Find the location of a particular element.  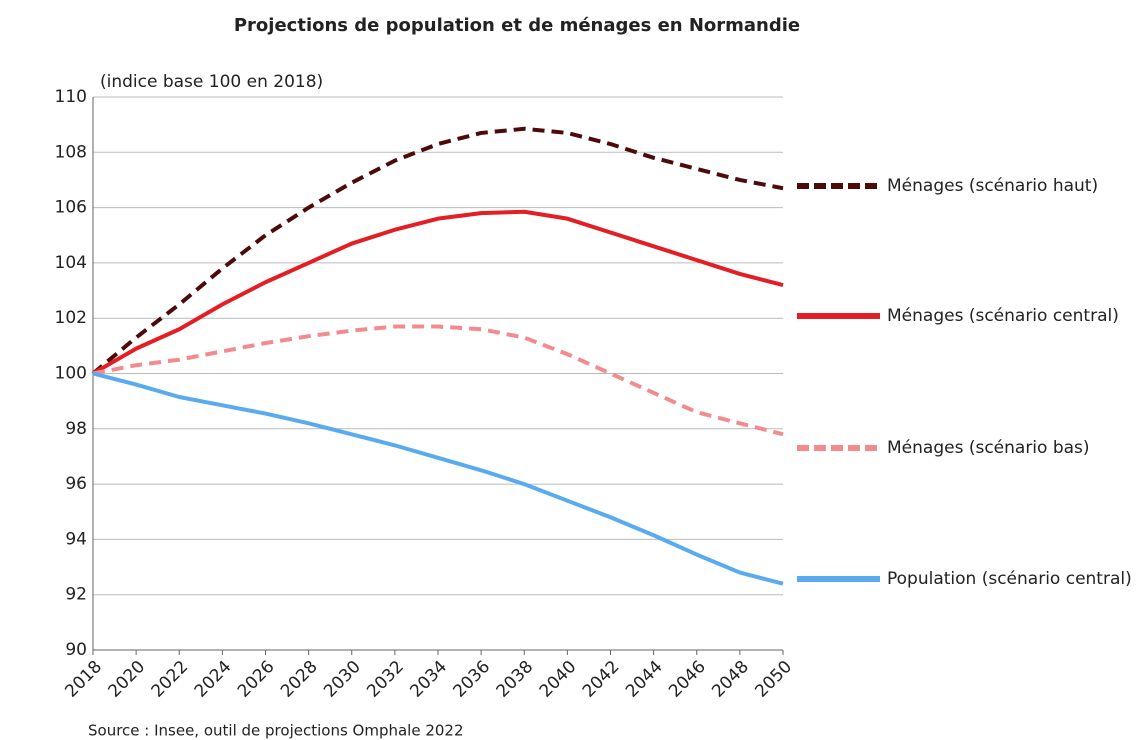

y-tick-label: 102 is located at coordinates (71, 318).